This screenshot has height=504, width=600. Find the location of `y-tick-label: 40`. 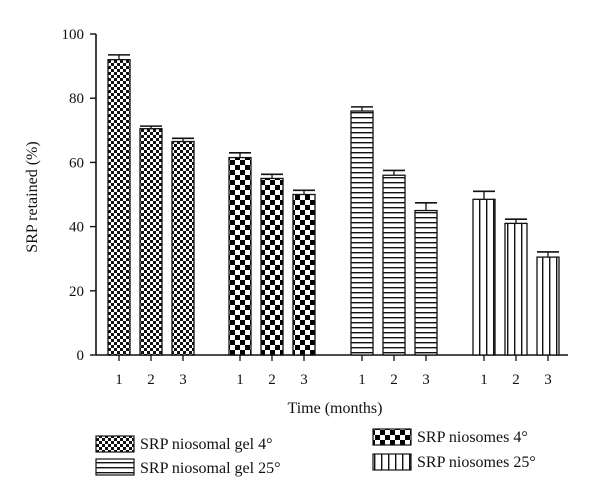

y-tick-label: 40 is located at coordinates (76, 228).